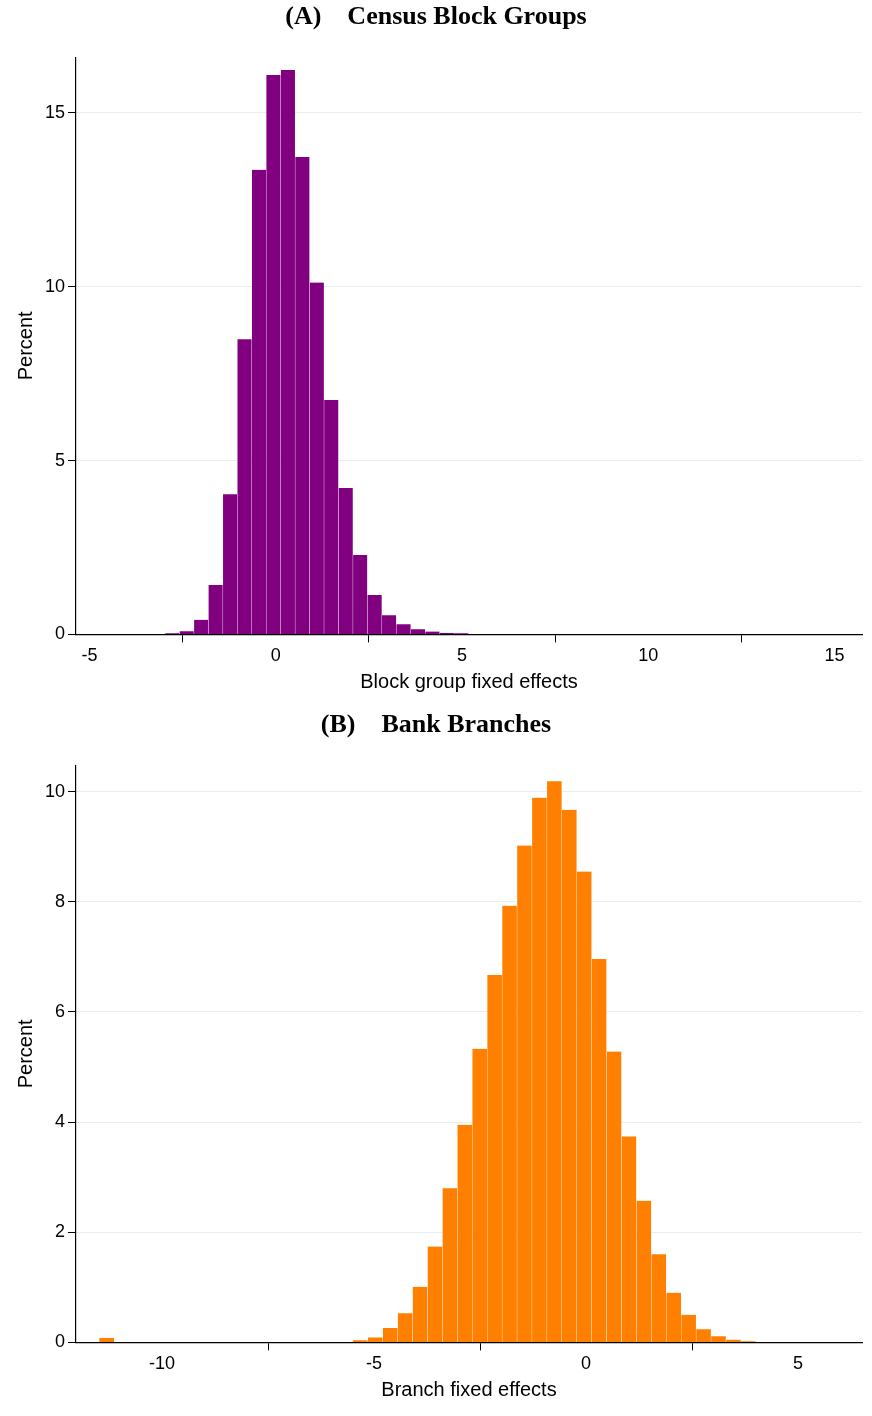 This screenshot has height=1416, width=872. I want to click on x-axis-title: Branch fixed effects, so click(469, 1388).